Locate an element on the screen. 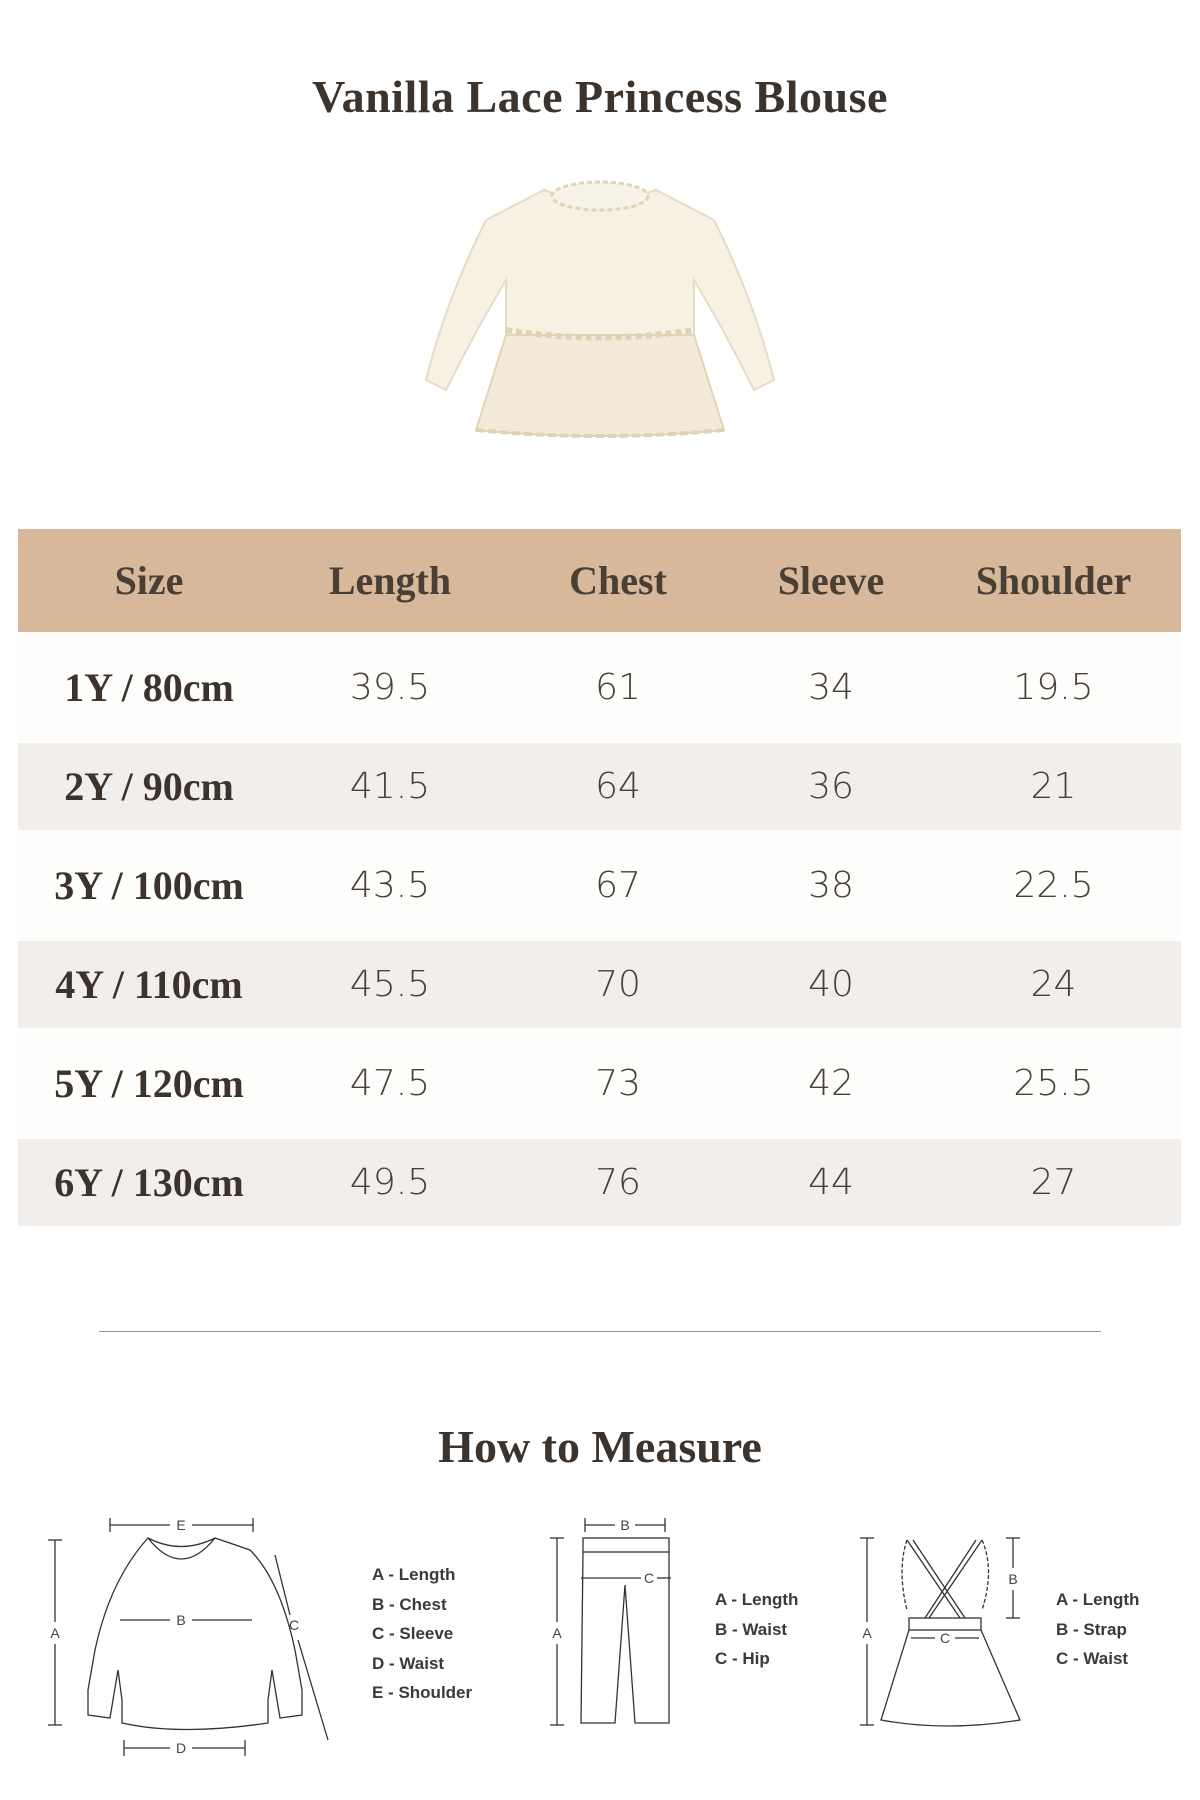  cell-size: 4Y / 110cm is located at coordinates (149, 984).